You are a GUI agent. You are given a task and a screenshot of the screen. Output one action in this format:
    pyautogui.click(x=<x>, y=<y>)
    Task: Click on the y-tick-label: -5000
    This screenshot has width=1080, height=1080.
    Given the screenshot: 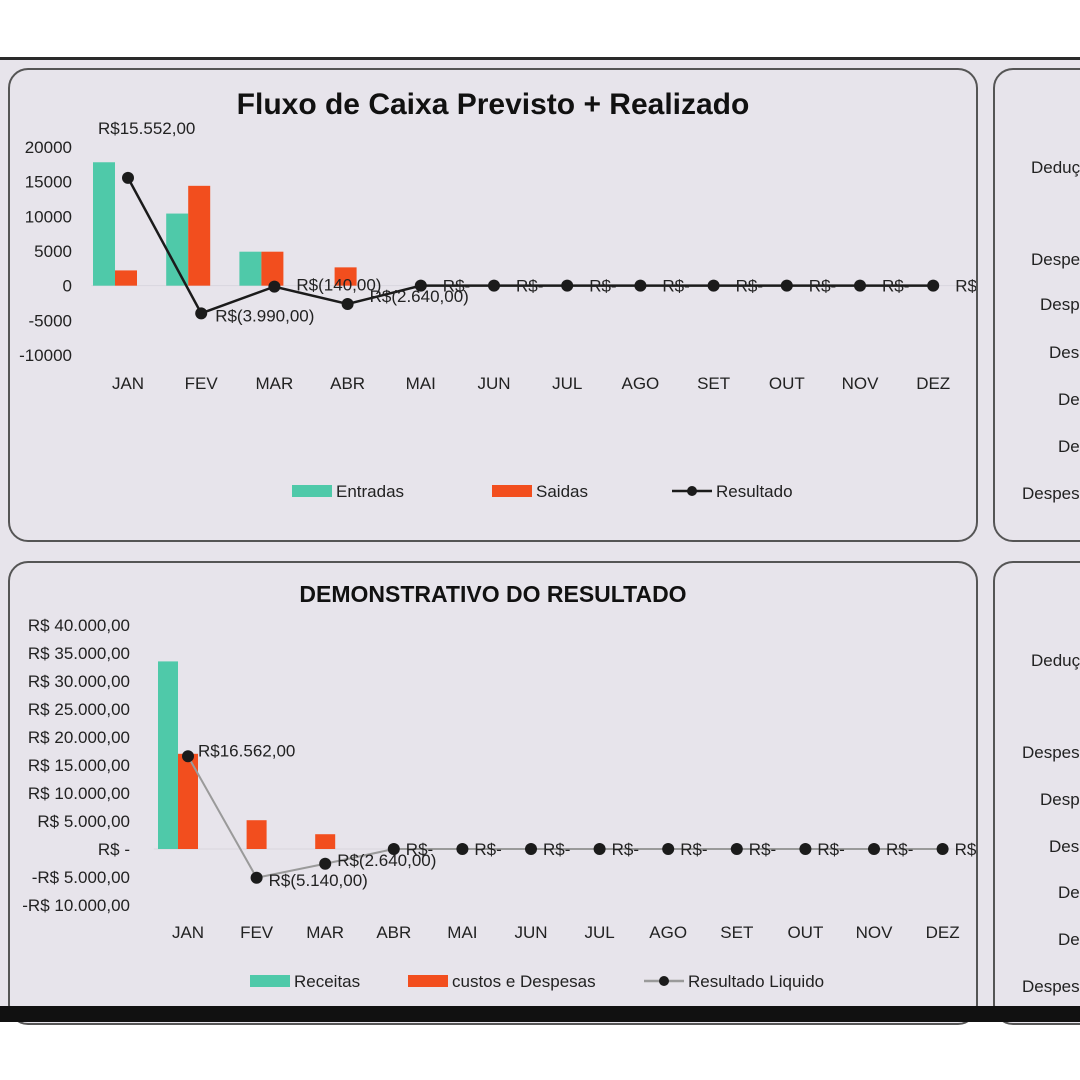 What is the action you would take?
    pyautogui.click(x=50, y=320)
    